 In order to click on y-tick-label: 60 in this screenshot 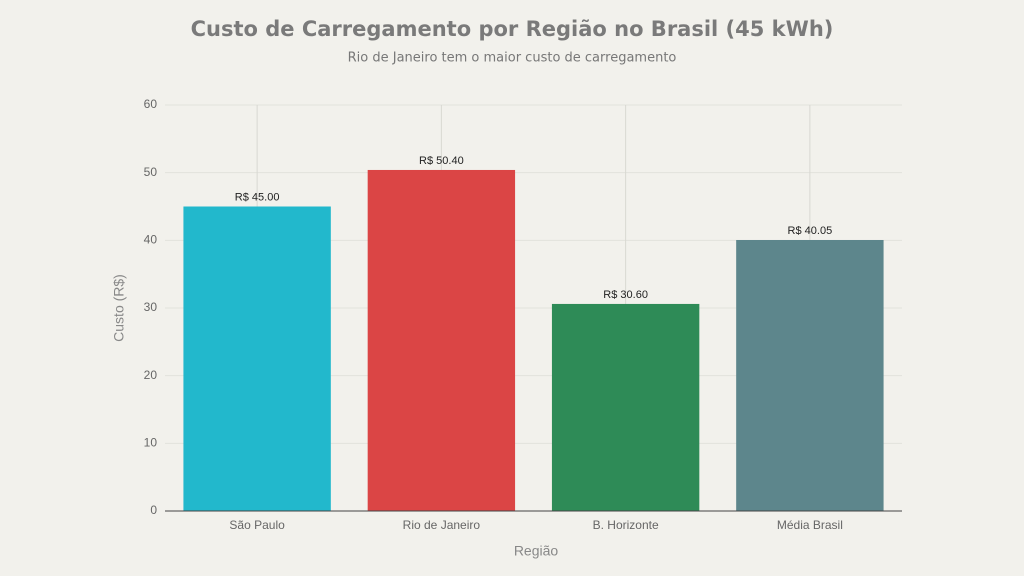, I will do `click(151, 104)`.